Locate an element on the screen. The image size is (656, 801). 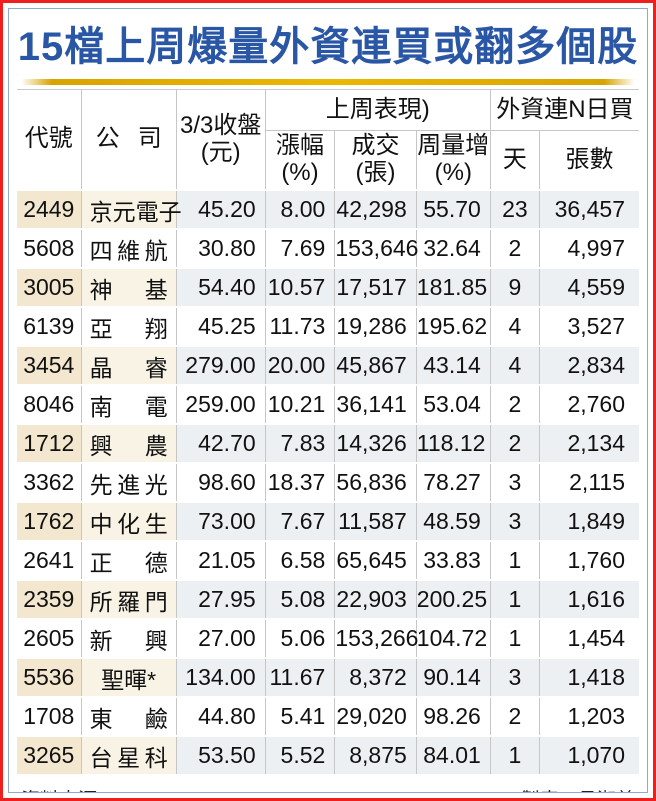
cell-company-name: 神基 is located at coordinates (128, 287).